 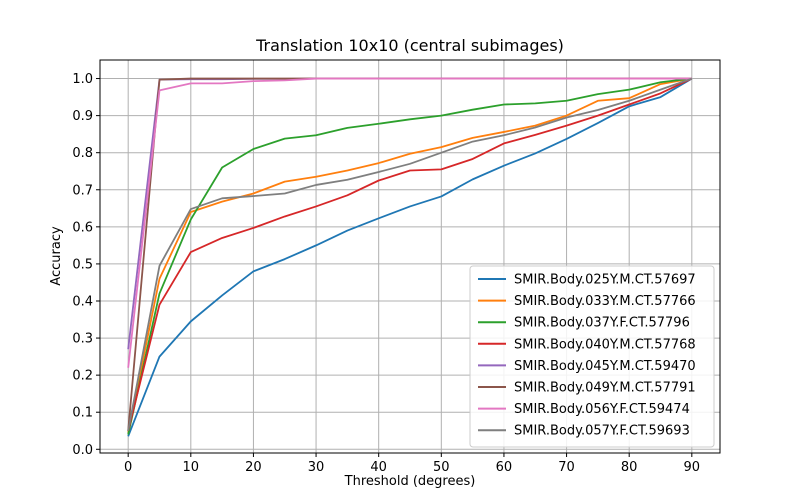 I want to click on x-tick-label: 50, so click(x=441, y=467).